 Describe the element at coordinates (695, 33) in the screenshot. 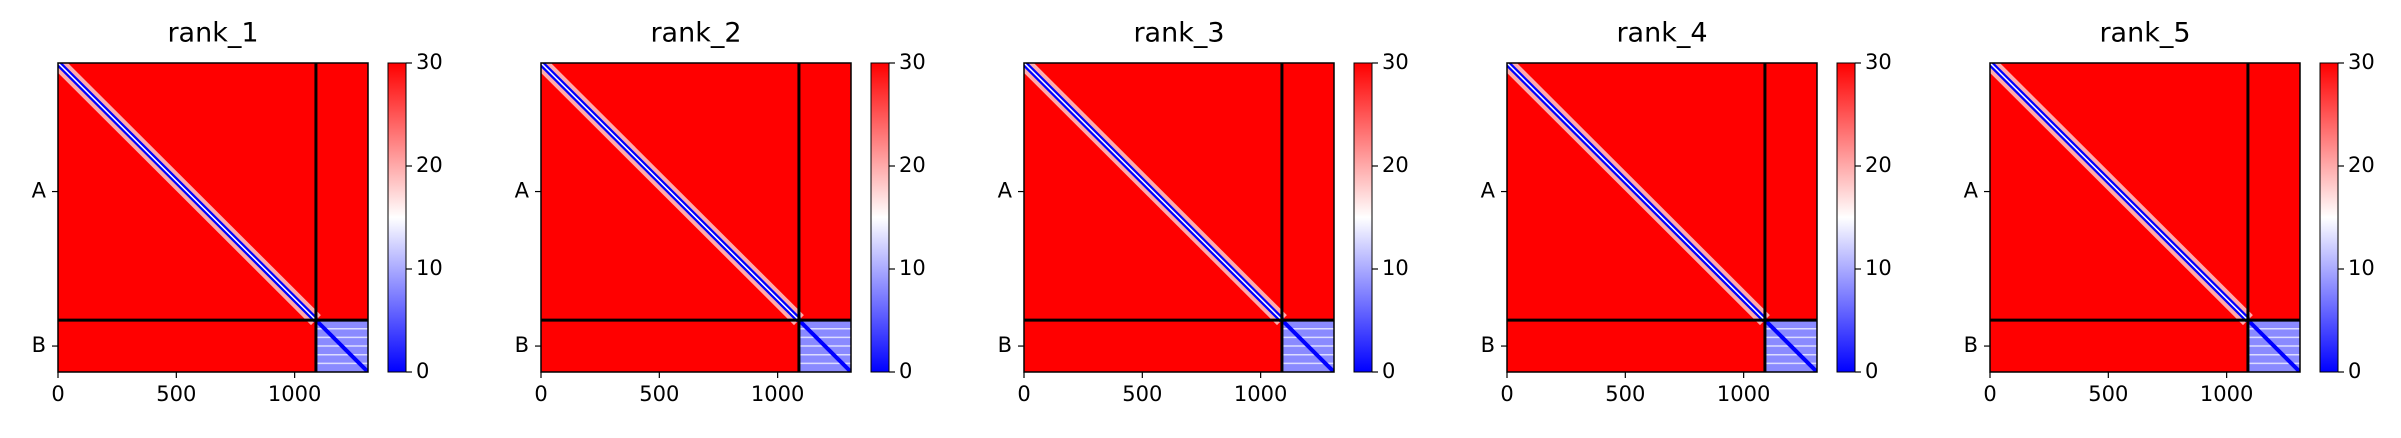

I see `chart-title: rank_2` at that location.